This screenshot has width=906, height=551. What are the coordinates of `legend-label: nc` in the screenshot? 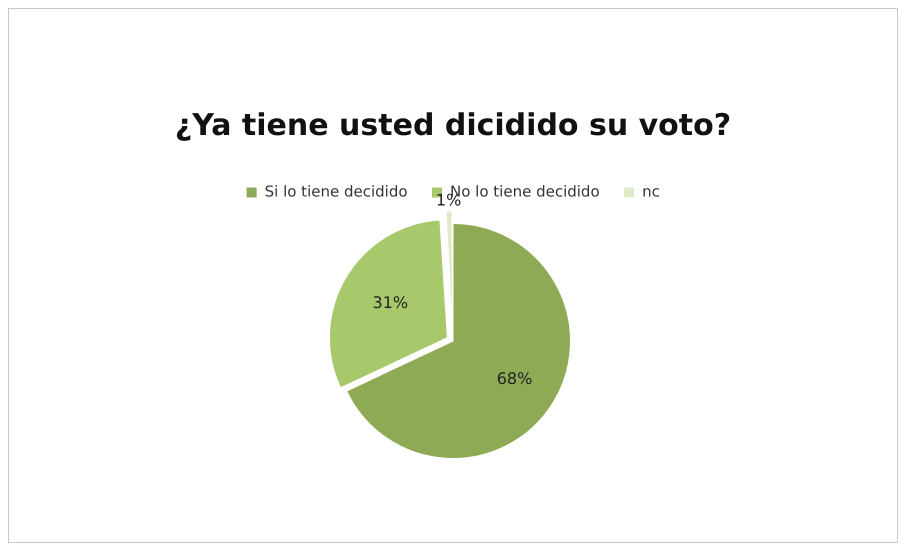 It's located at (651, 191).